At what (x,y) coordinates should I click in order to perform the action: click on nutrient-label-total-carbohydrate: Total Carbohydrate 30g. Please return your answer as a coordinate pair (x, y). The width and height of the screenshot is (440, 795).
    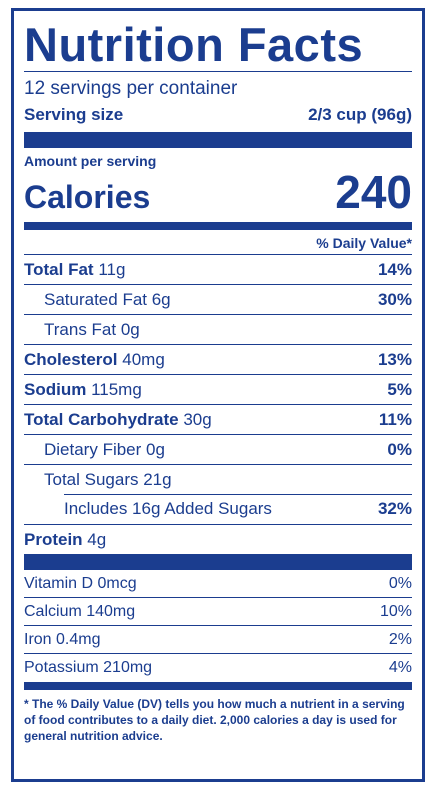
    Looking at the image, I should click on (118, 420).